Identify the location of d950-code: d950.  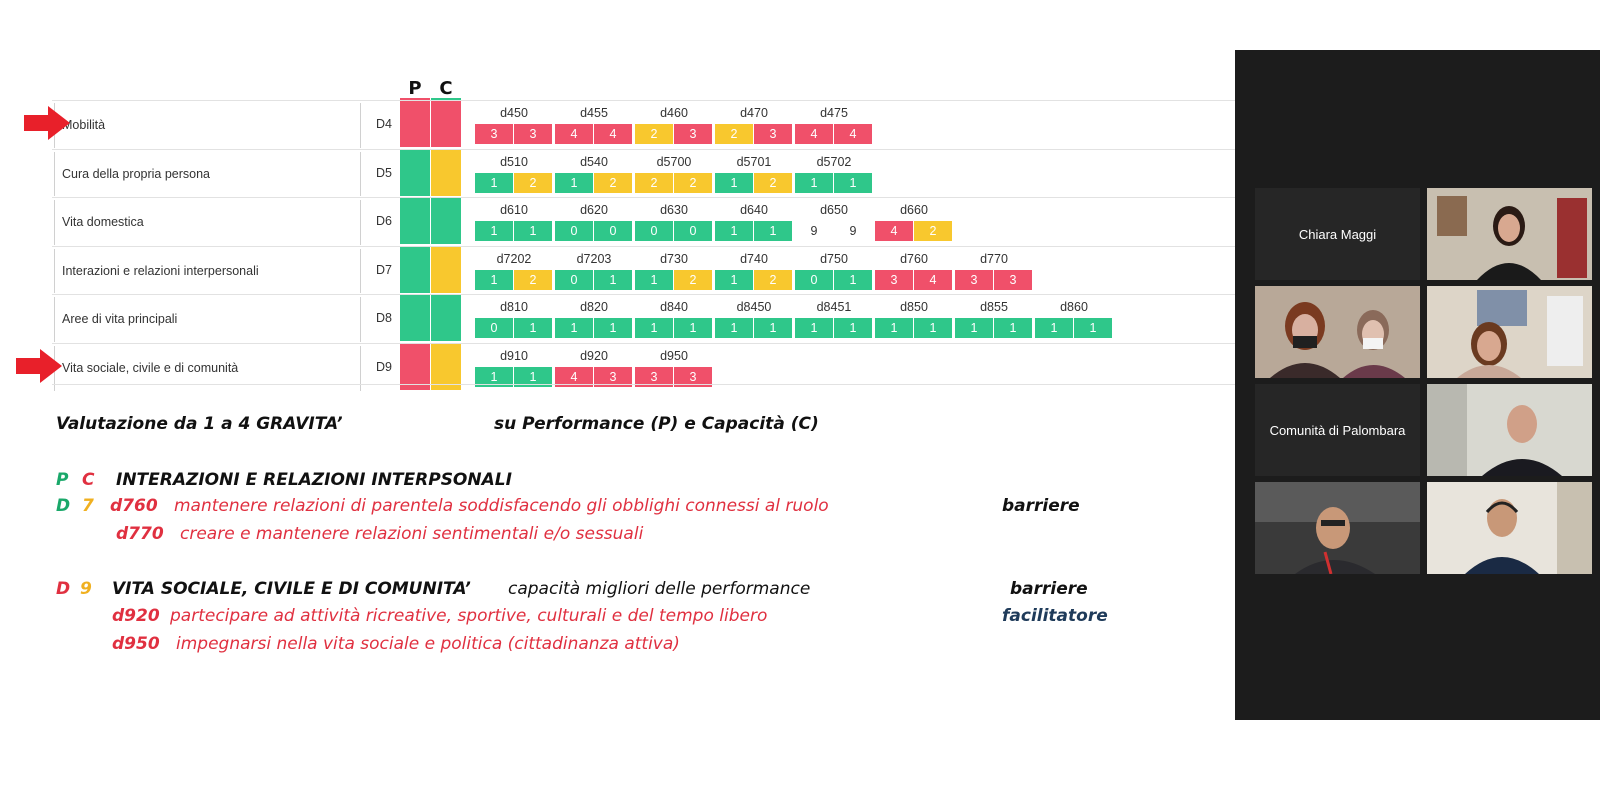
(136, 644).